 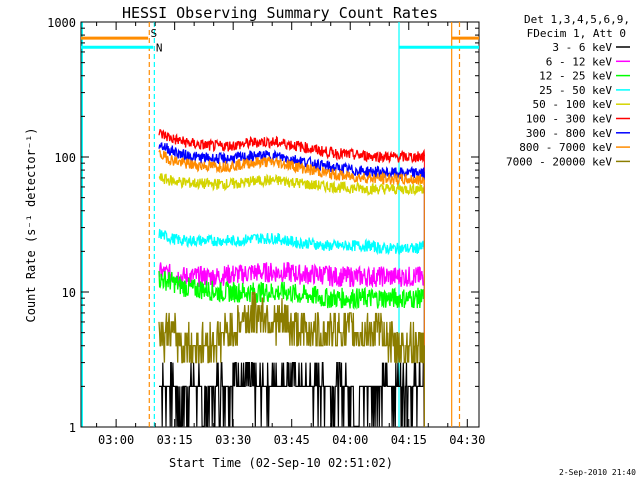 I want to click on x-tick-label: 03:00, so click(x=116, y=440).